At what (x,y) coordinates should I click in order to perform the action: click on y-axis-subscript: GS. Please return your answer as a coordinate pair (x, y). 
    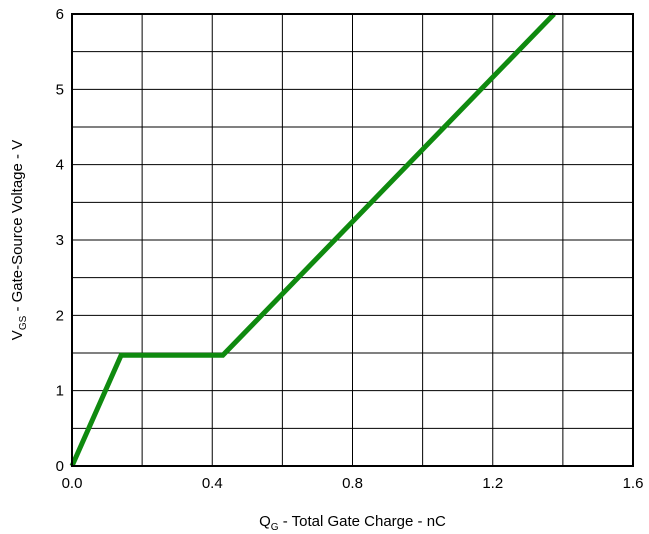
    Looking at the image, I should click on (23, 322).